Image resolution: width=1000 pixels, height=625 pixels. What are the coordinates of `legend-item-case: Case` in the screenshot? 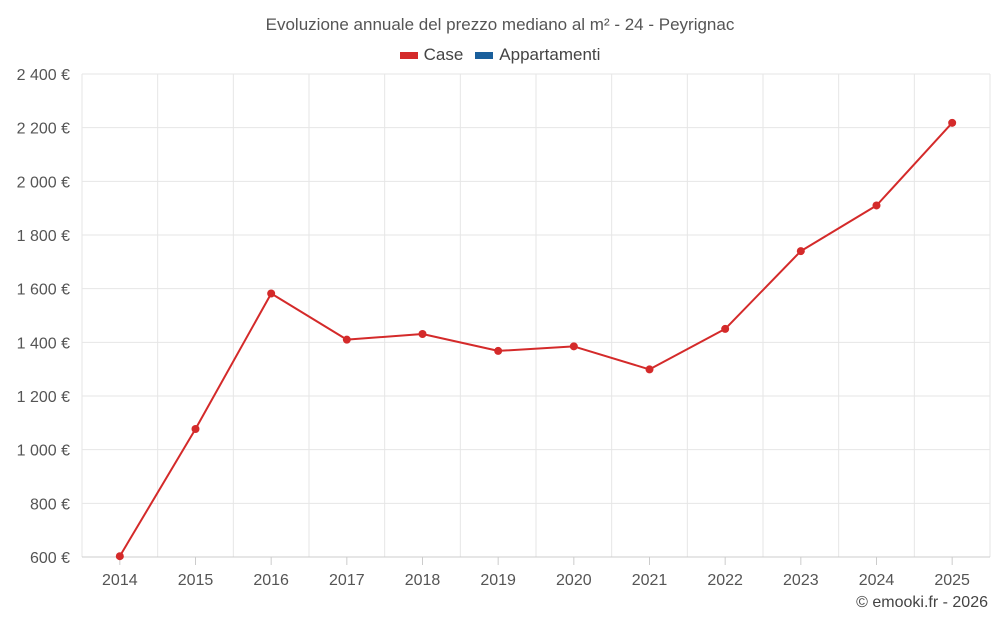 It's located at (431, 55).